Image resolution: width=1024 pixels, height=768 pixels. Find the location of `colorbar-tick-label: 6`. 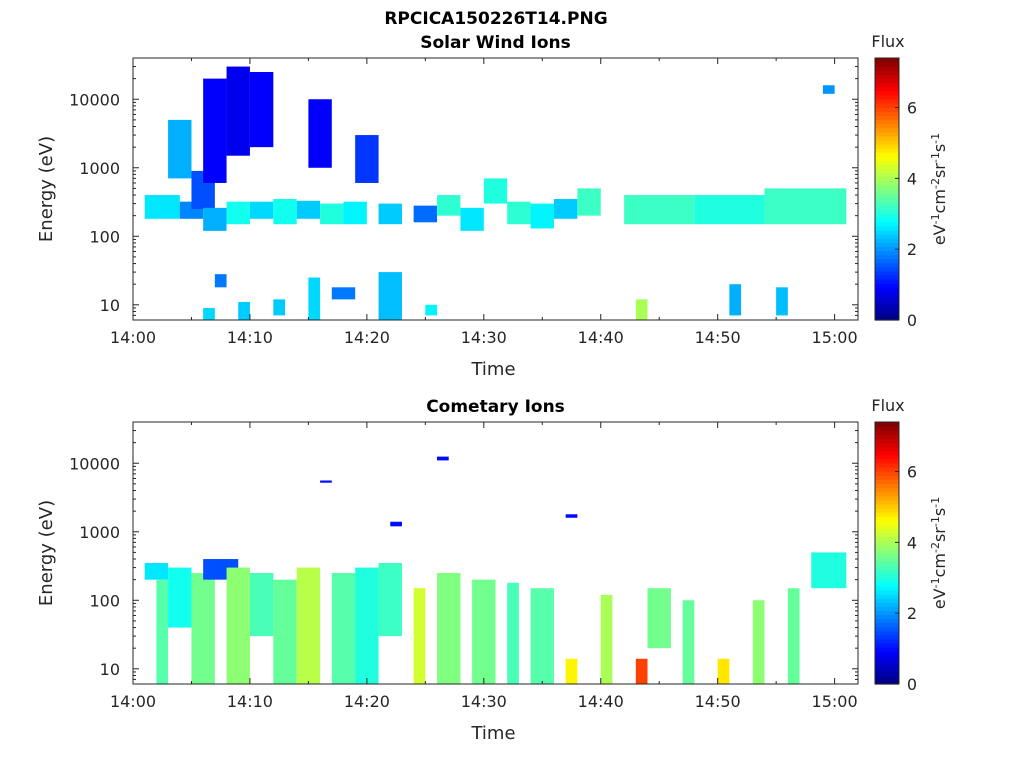

colorbar-tick-label: 6 is located at coordinates (912, 108).